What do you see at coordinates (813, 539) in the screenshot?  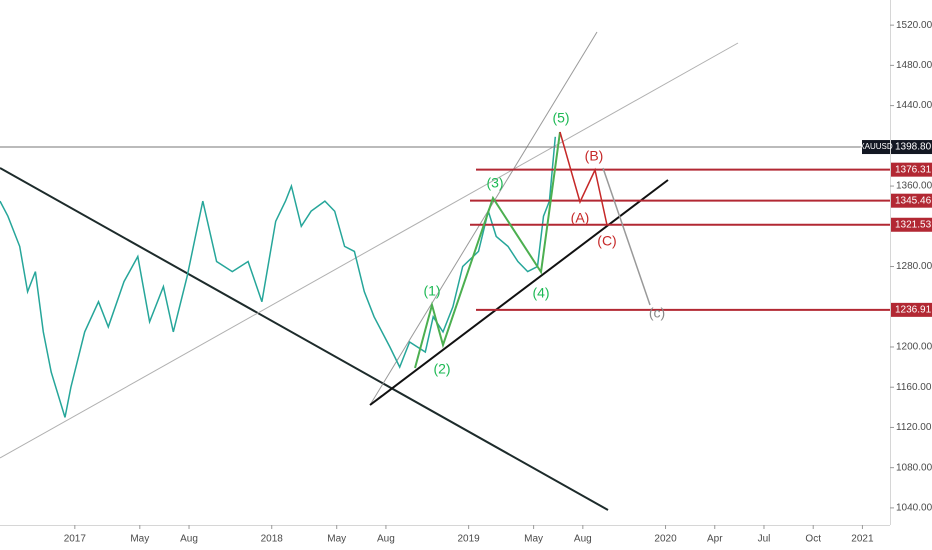 I see `x-tick-label: Oct` at bounding box center [813, 539].